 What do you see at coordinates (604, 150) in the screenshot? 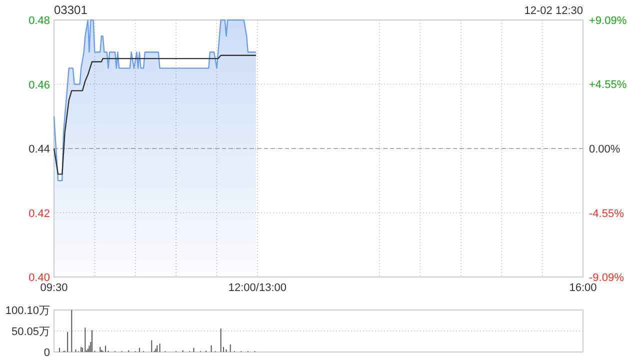
I see `y2-tick-label: 0.00%` at bounding box center [604, 150].